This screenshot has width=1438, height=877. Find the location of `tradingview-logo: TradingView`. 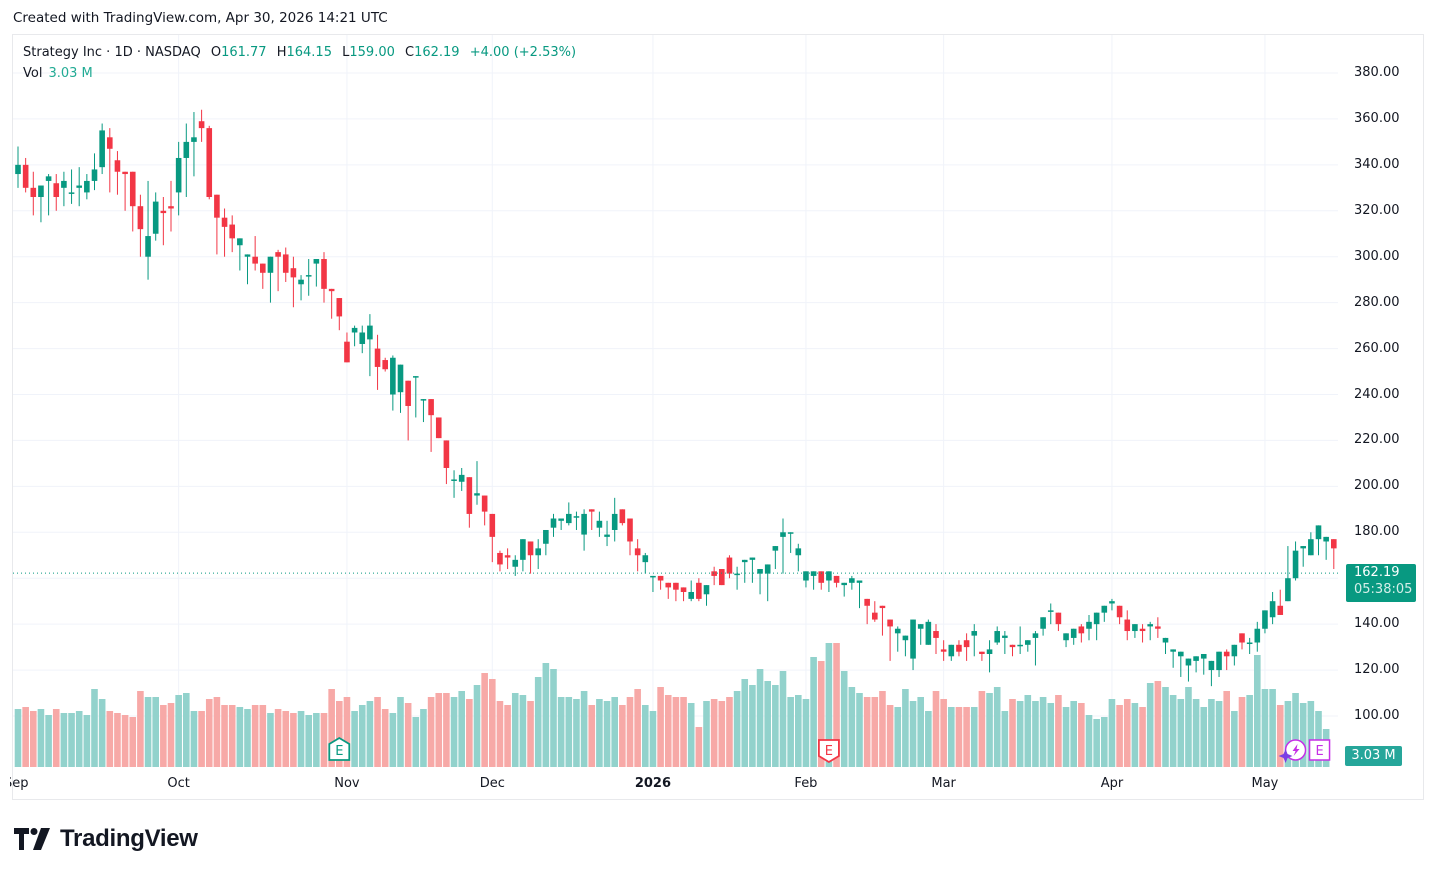

tradingview-logo: TradingView is located at coordinates (106, 839).